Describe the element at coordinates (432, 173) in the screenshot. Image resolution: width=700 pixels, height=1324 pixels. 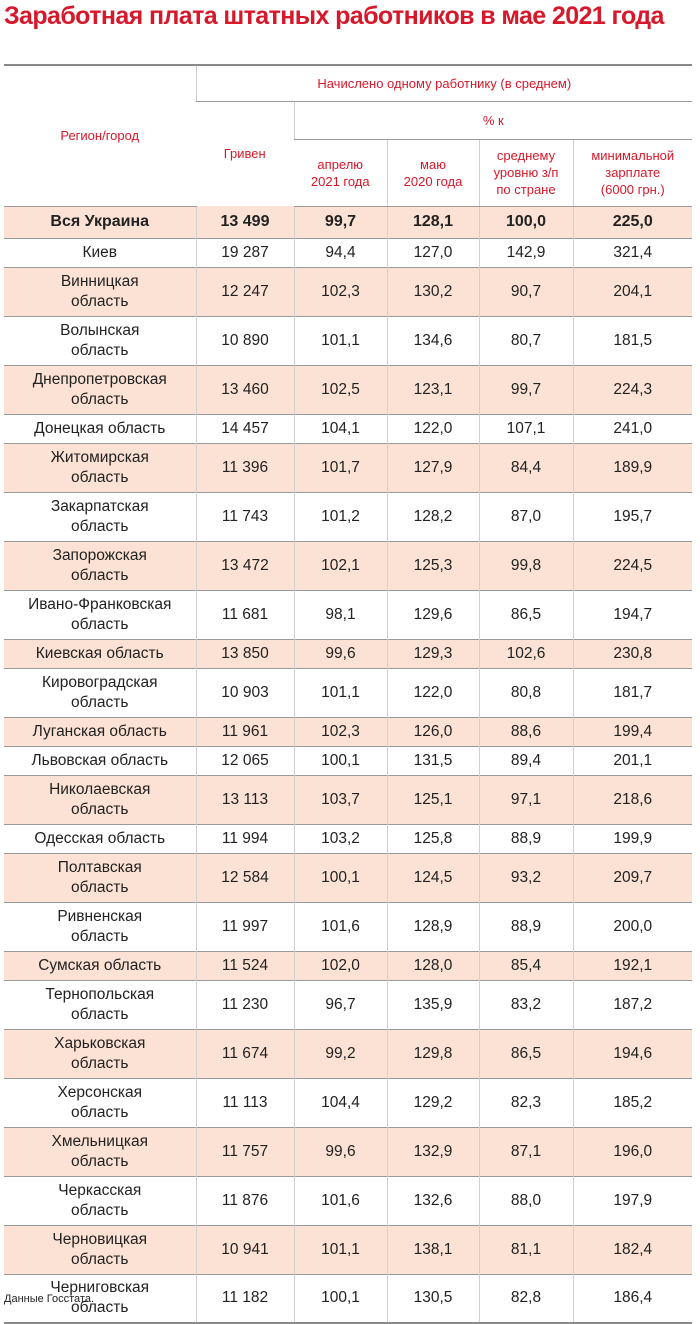
I see `header-may-2020: маю 2020 года` at that location.